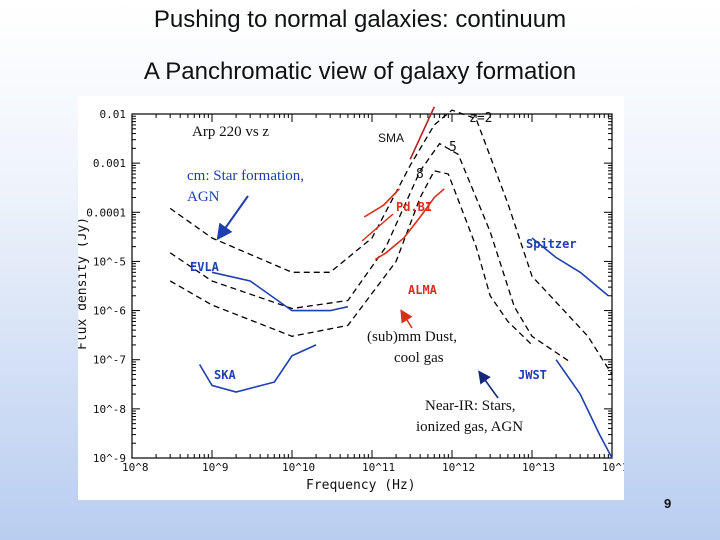 Image resolution: width=720 pixels, height=540 pixels. Describe the element at coordinates (135, 467) in the screenshot. I see `x-tick-label: 10^8` at that location.